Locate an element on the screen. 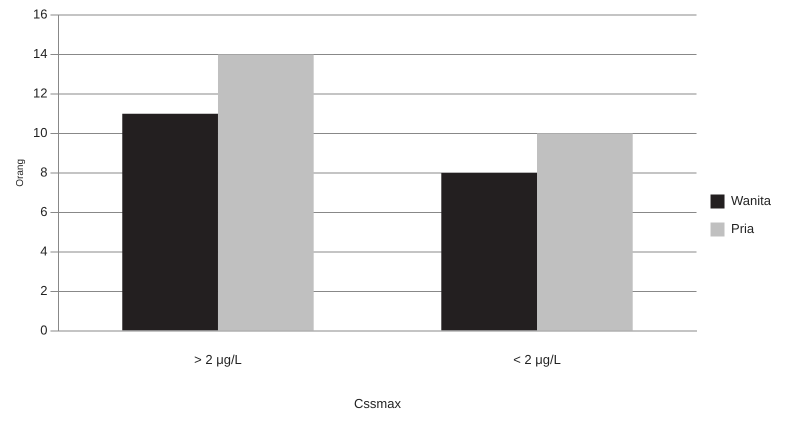  legend-label: Wanita is located at coordinates (751, 200).